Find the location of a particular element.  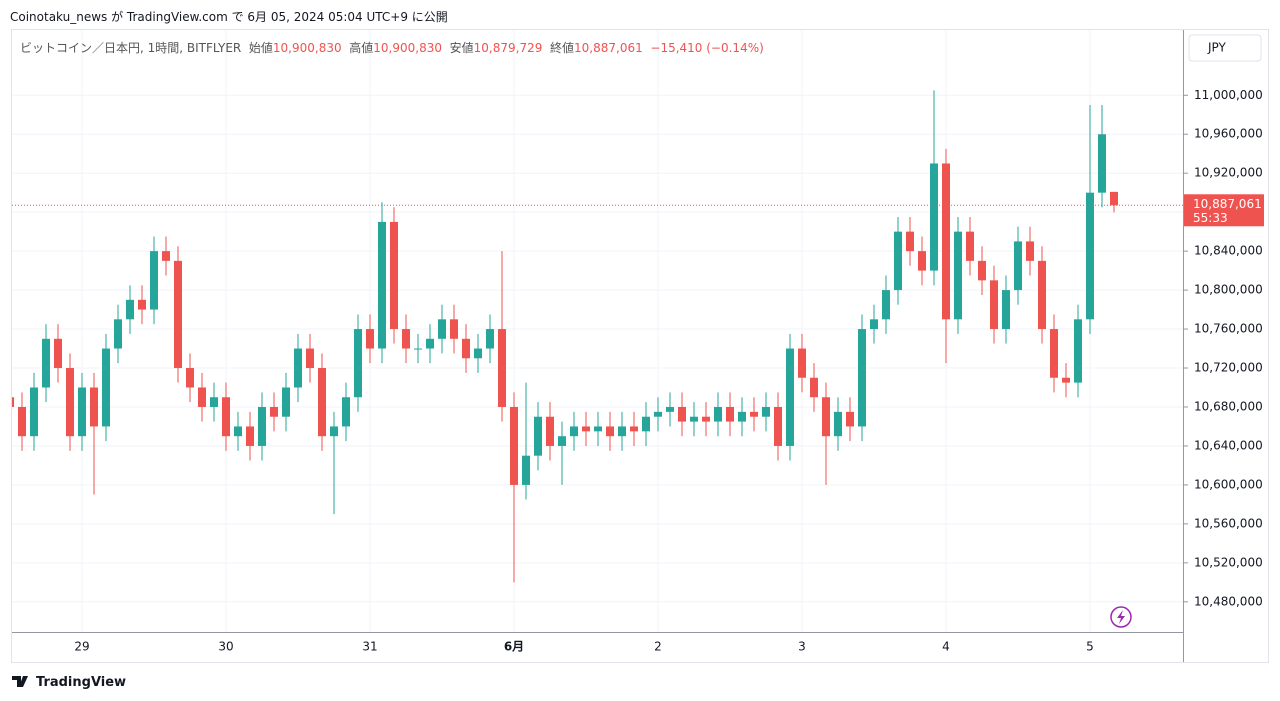

currency-button is located at coordinates (1225, 48).